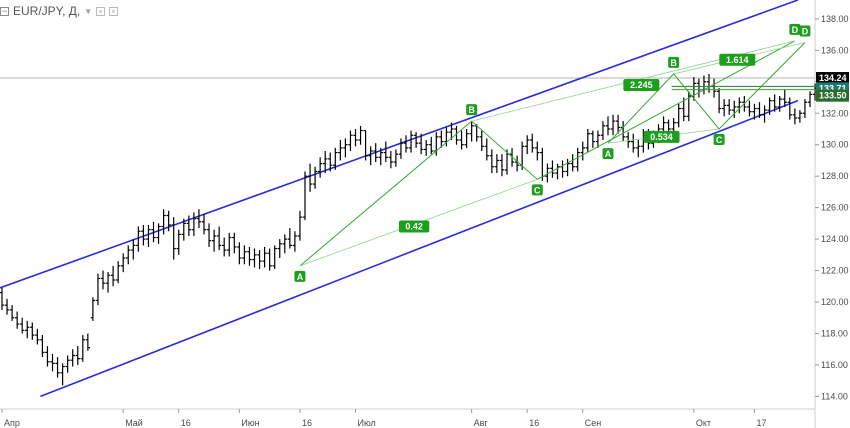 The width and height of the screenshot is (850, 428). What do you see at coordinates (835, 19) in the screenshot?
I see `y-tick-label: 138.00` at bounding box center [835, 19].